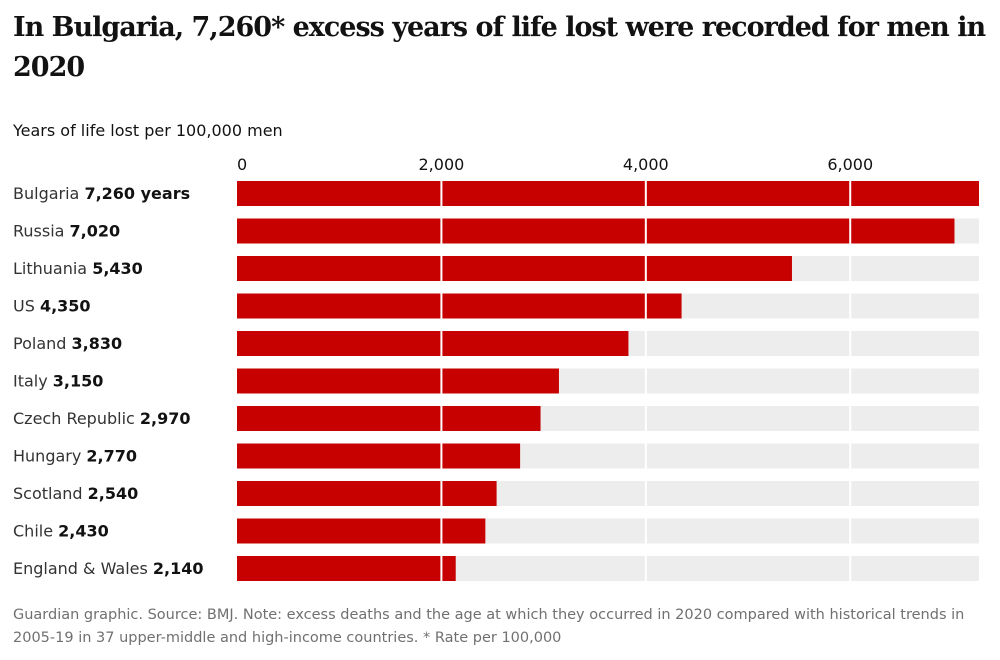 This screenshot has width=1000, height=660. What do you see at coordinates (95, 231) in the screenshot?
I see `data-label: 7,020` at bounding box center [95, 231].